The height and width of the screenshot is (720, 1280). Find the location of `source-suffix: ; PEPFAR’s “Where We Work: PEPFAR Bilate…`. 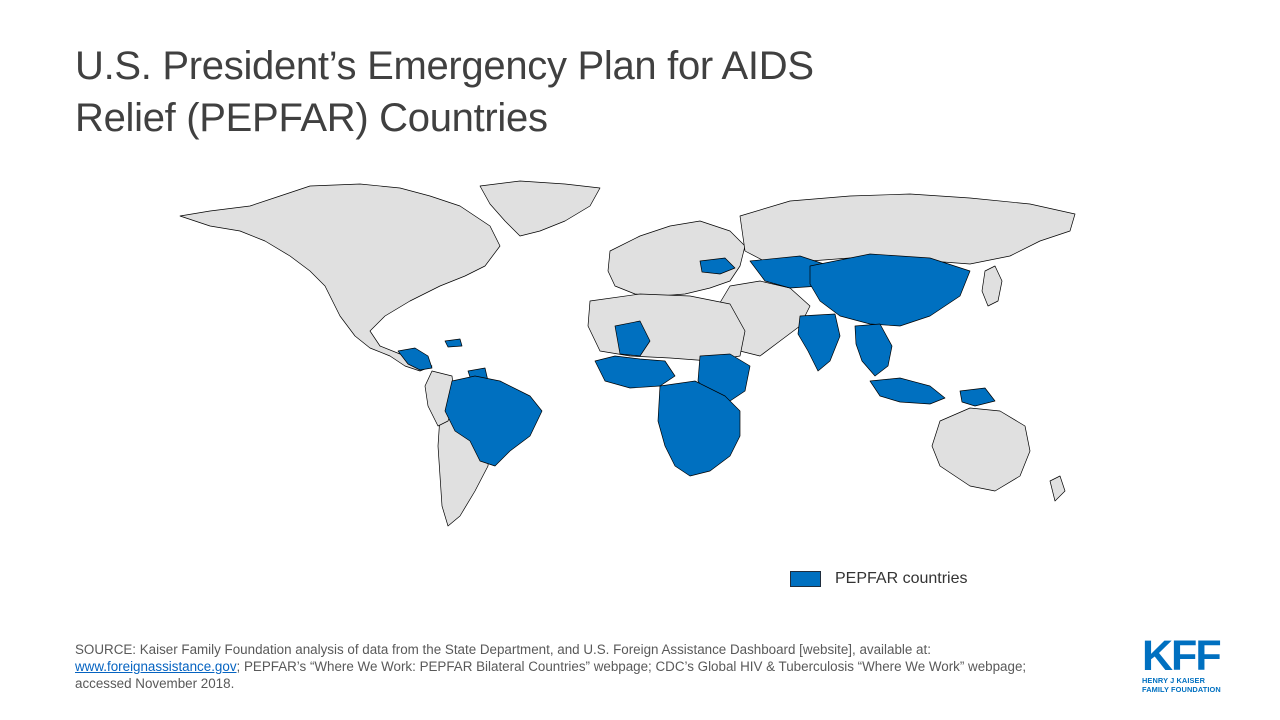

source-suffix: ; PEPFAR’s “Where We Work: PEPFAR Bilate… is located at coordinates (551, 675).